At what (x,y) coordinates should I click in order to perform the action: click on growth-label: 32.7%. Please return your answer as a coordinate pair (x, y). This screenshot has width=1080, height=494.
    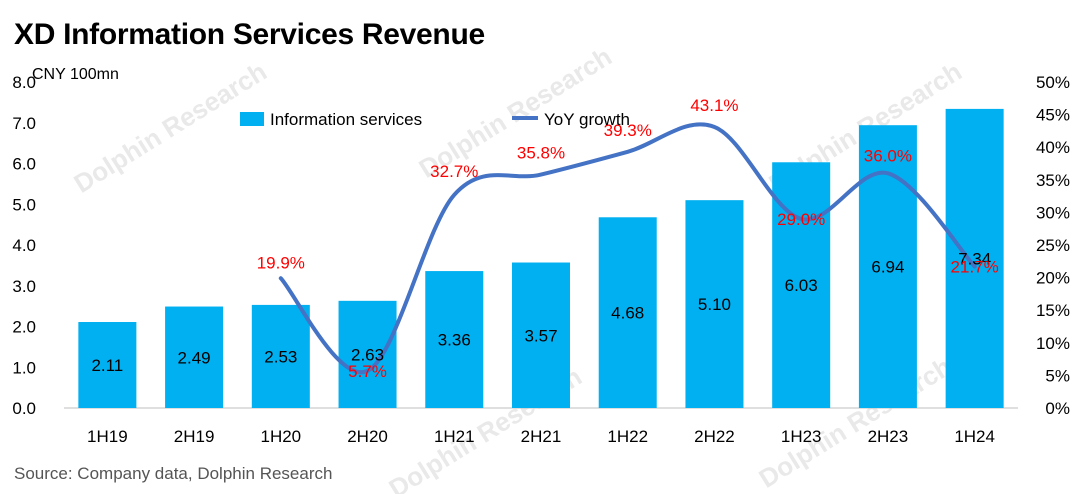
    Looking at the image, I should click on (454, 171).